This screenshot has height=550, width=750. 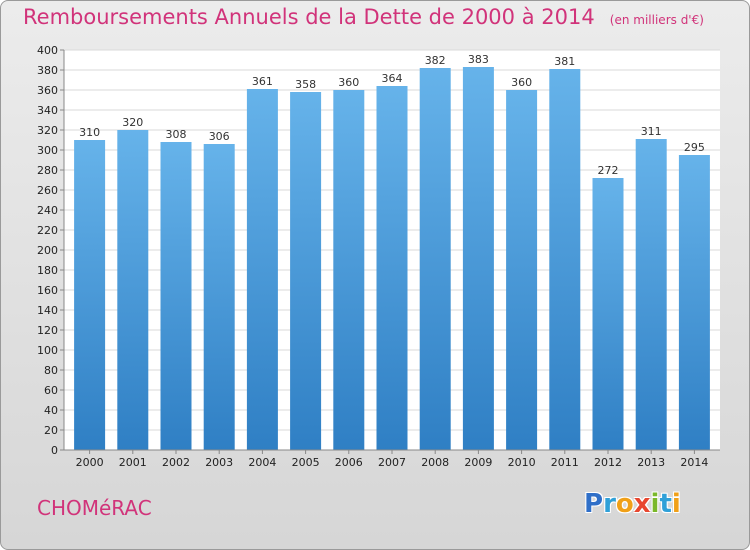 What do you see at coordinates (47, 330) in the screenshot?
I see `y-tick-label: 120` at bounding box center [47, 330].